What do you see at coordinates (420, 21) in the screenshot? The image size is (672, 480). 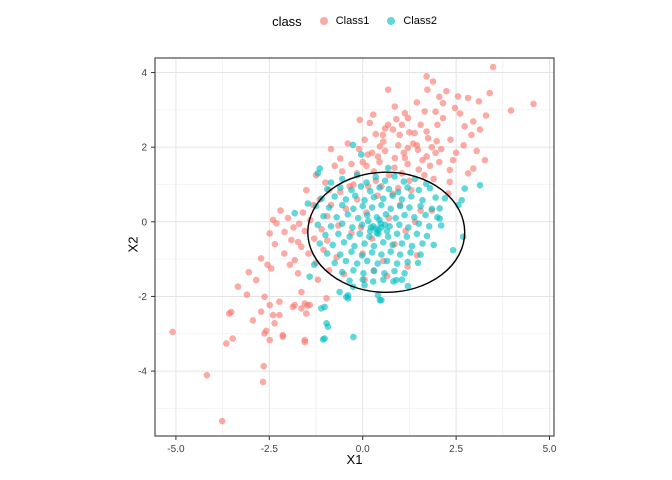 I see `legend-label-class2: Class2` at bounding box center [420, 21].